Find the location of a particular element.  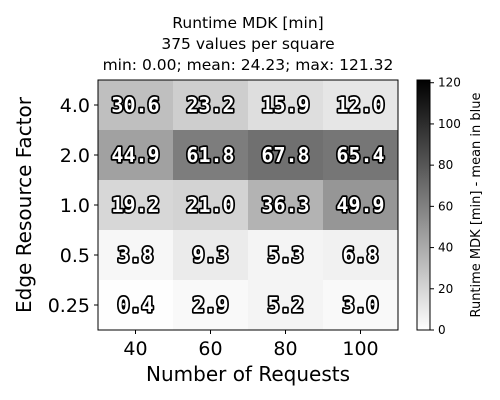

colorbar is located at coordinates (423, 205).